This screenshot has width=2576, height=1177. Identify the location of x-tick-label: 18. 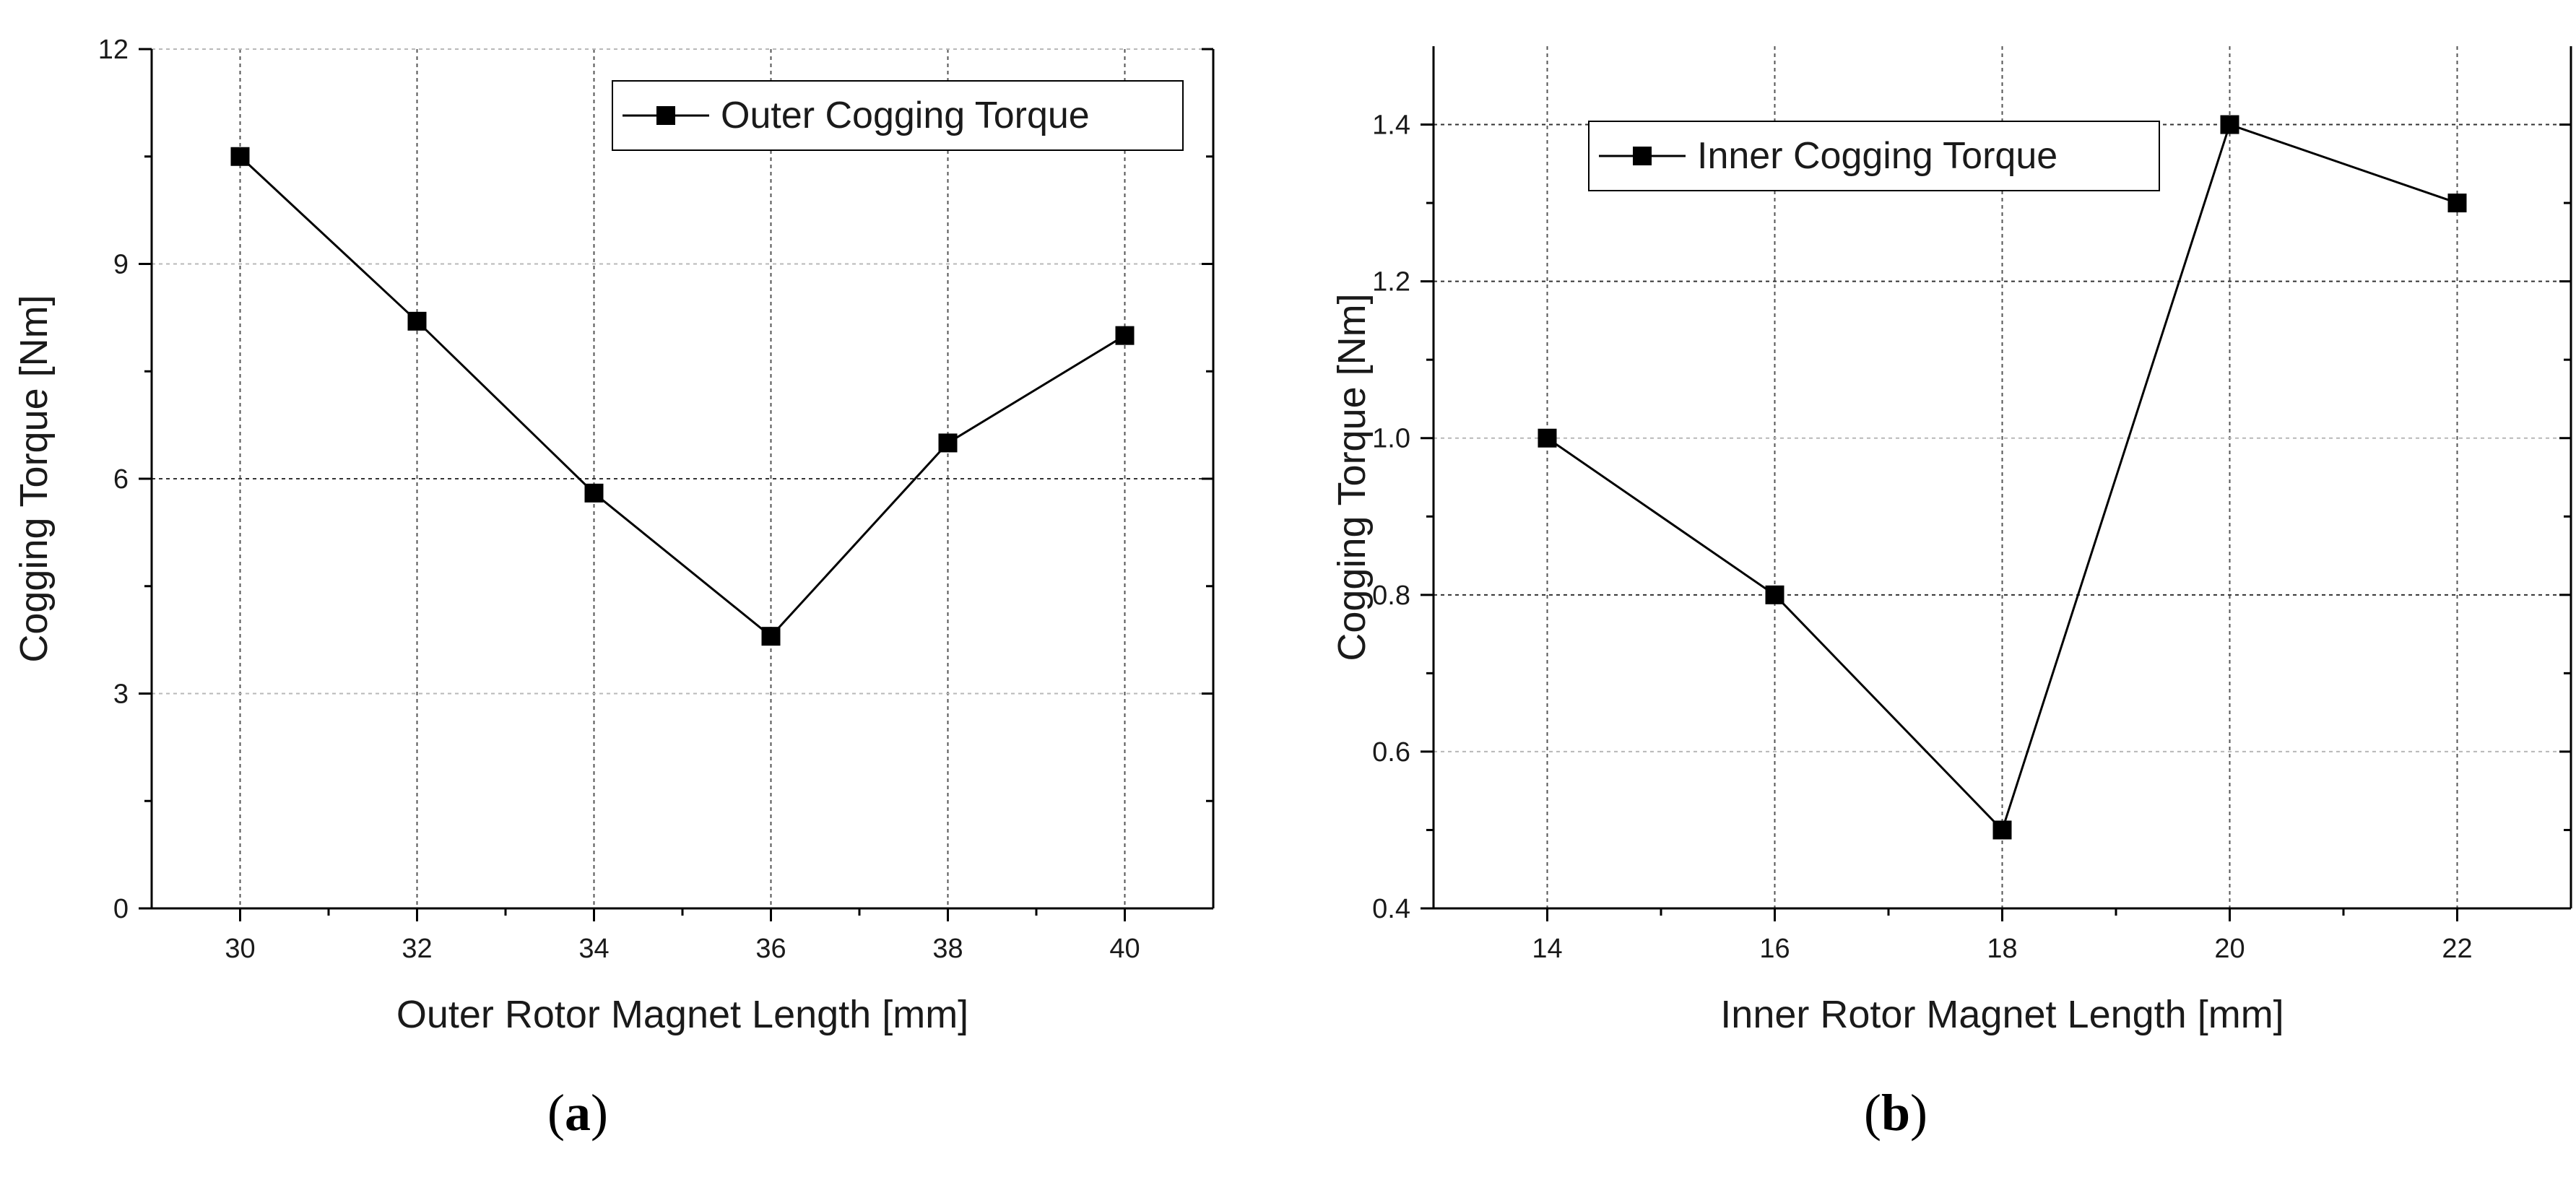
(2002, 949).